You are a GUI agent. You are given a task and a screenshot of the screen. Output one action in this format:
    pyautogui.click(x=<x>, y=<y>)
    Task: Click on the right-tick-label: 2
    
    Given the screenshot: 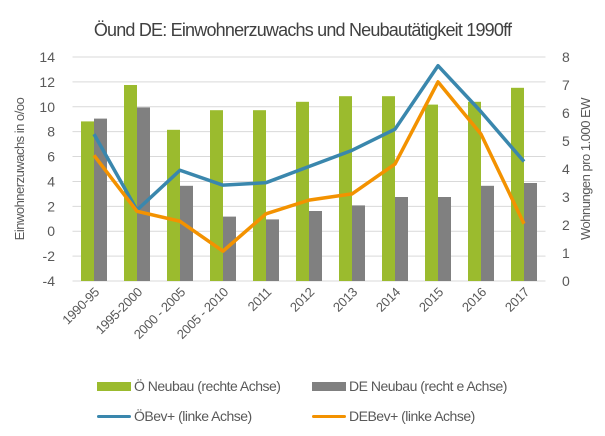 What is the action you would take?
    pyautogui.click(x=566, y=225)
    